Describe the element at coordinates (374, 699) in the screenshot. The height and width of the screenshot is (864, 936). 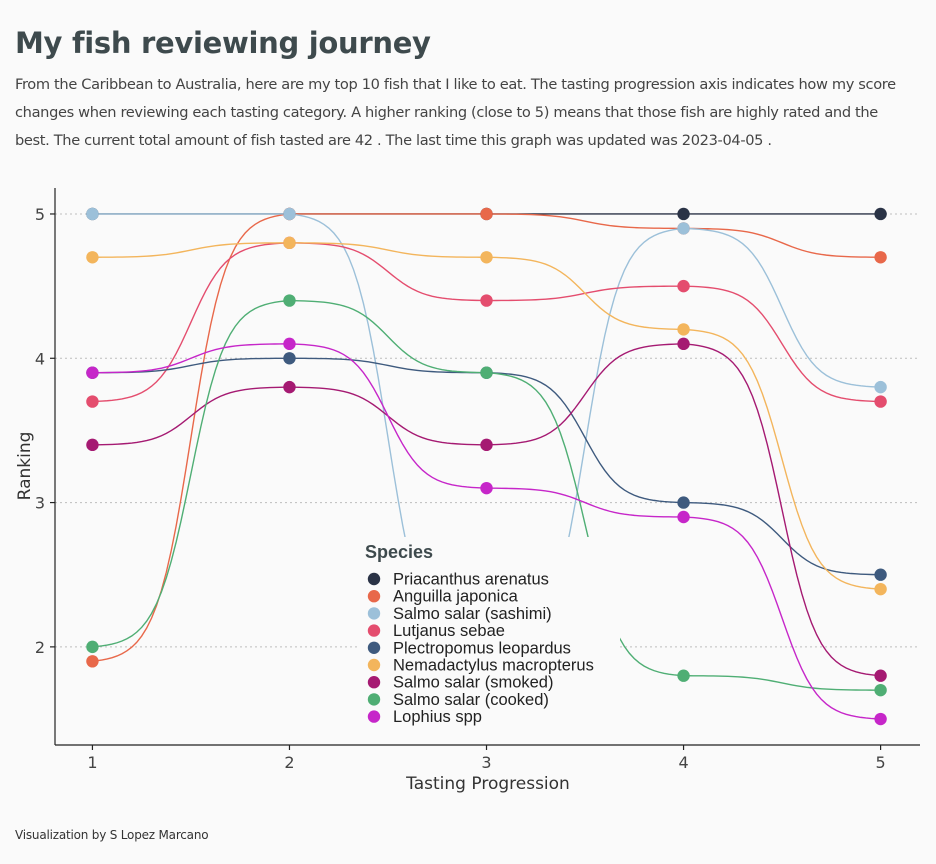
I see `legend-swatch-salmo-salar-cooked` at that location.